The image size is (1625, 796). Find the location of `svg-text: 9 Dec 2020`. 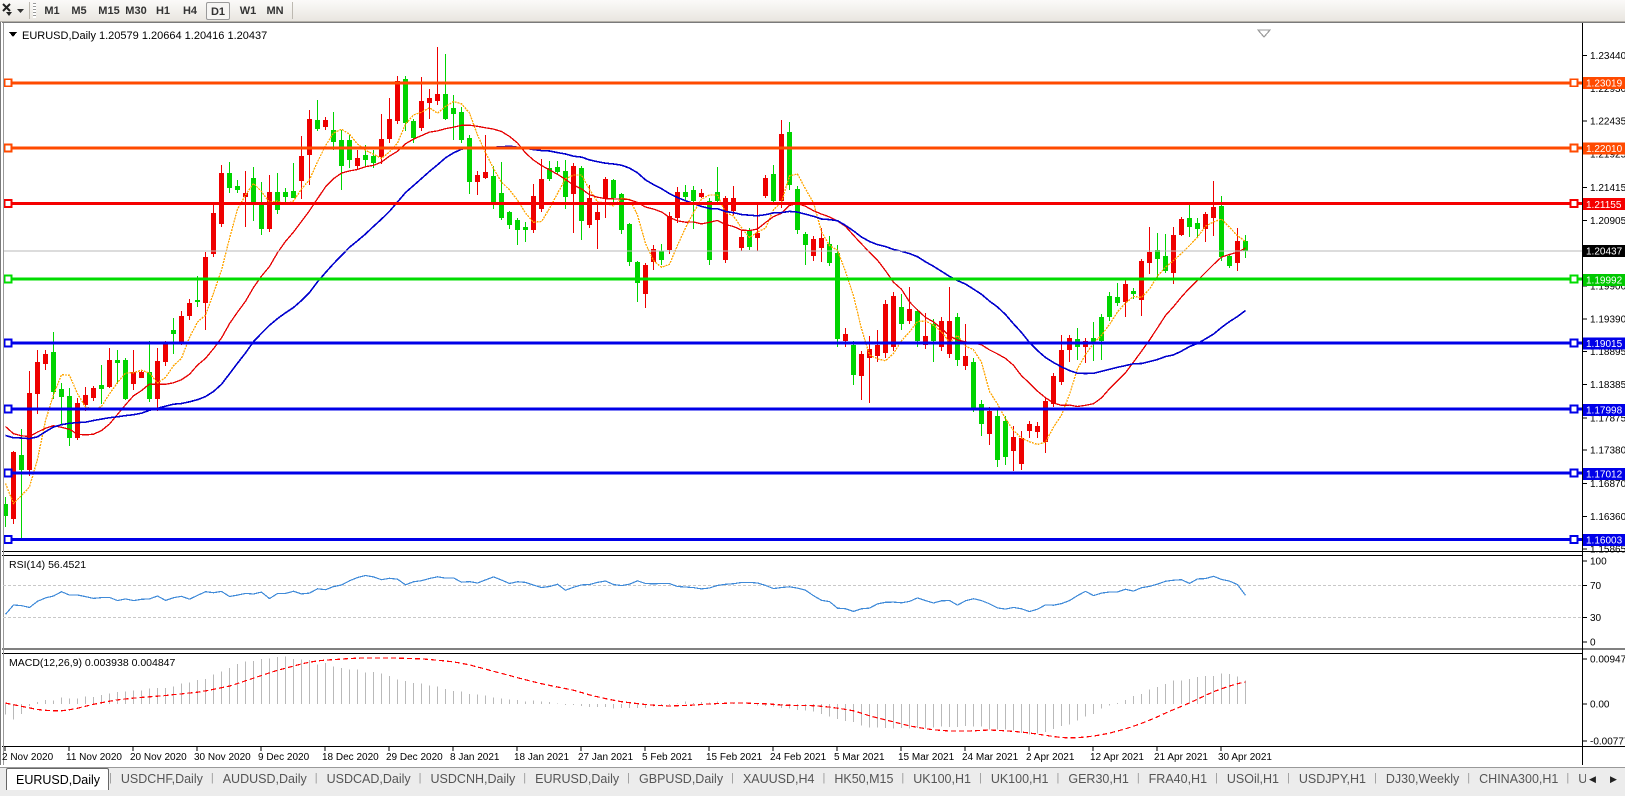

svg-text: 9 Dec 2020 is located at coordinates (284, 757).